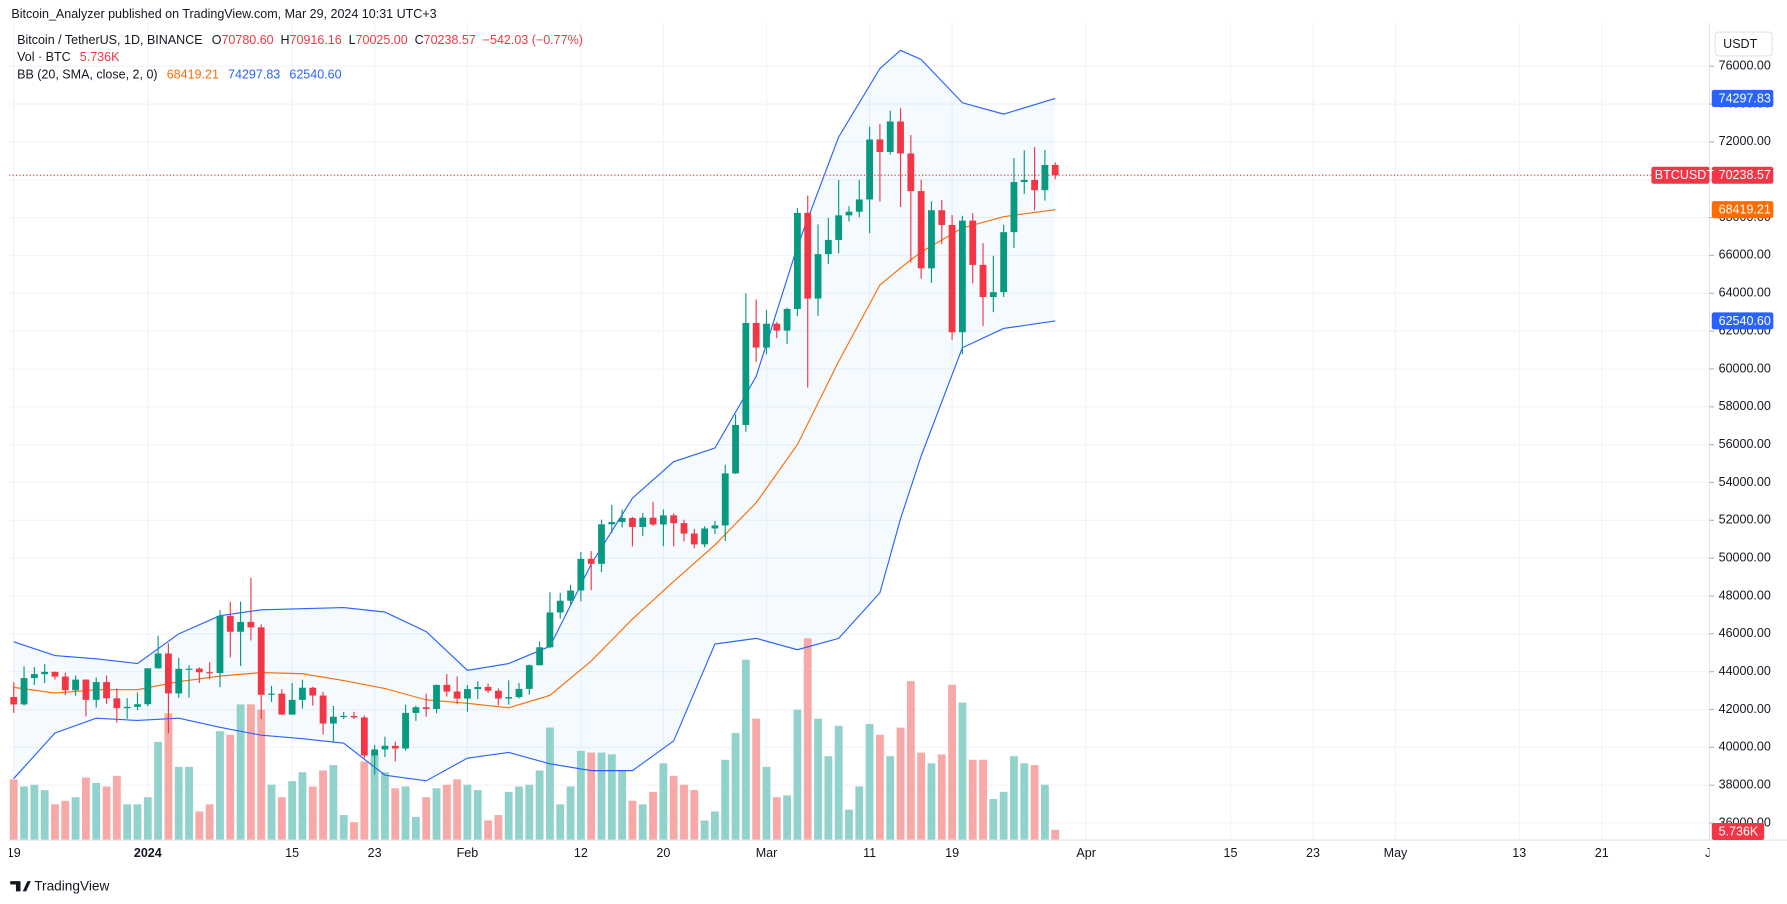 This screenshot has width=1787, height=904. Describe the element at coordinates (1745, 321) in the screenshot. I see `price-tag-label: 62540.60` at that location.